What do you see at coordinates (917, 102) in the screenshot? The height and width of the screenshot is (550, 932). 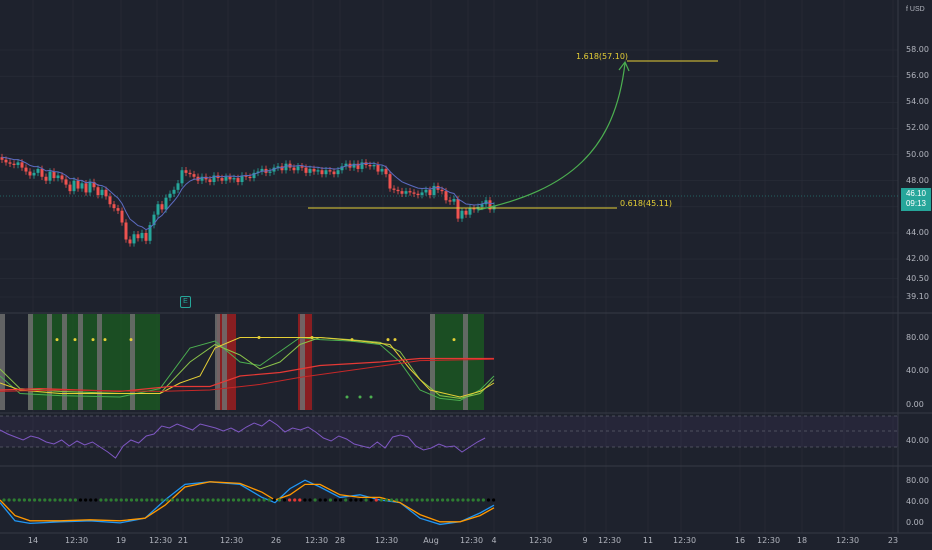 I see `price-tick: 54.00` at bounding box center [917, 102].